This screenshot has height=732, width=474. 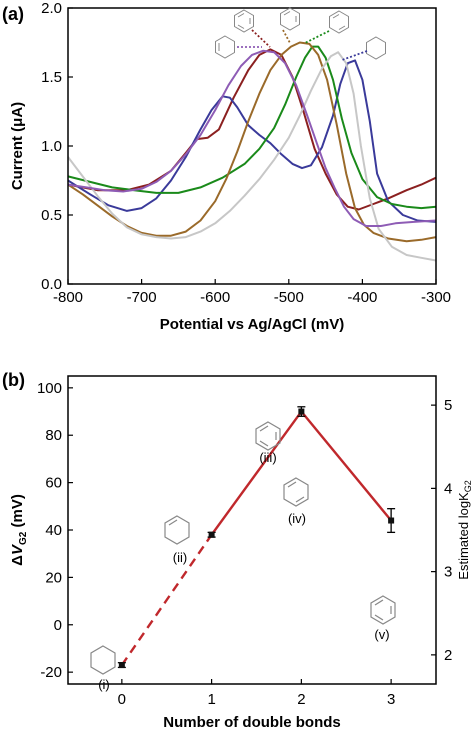 What do you see at coordinates (51, 8) in the screenshot?
I see `panel-a-y-tick-label: 2.0` at bounding box center [51, 8].